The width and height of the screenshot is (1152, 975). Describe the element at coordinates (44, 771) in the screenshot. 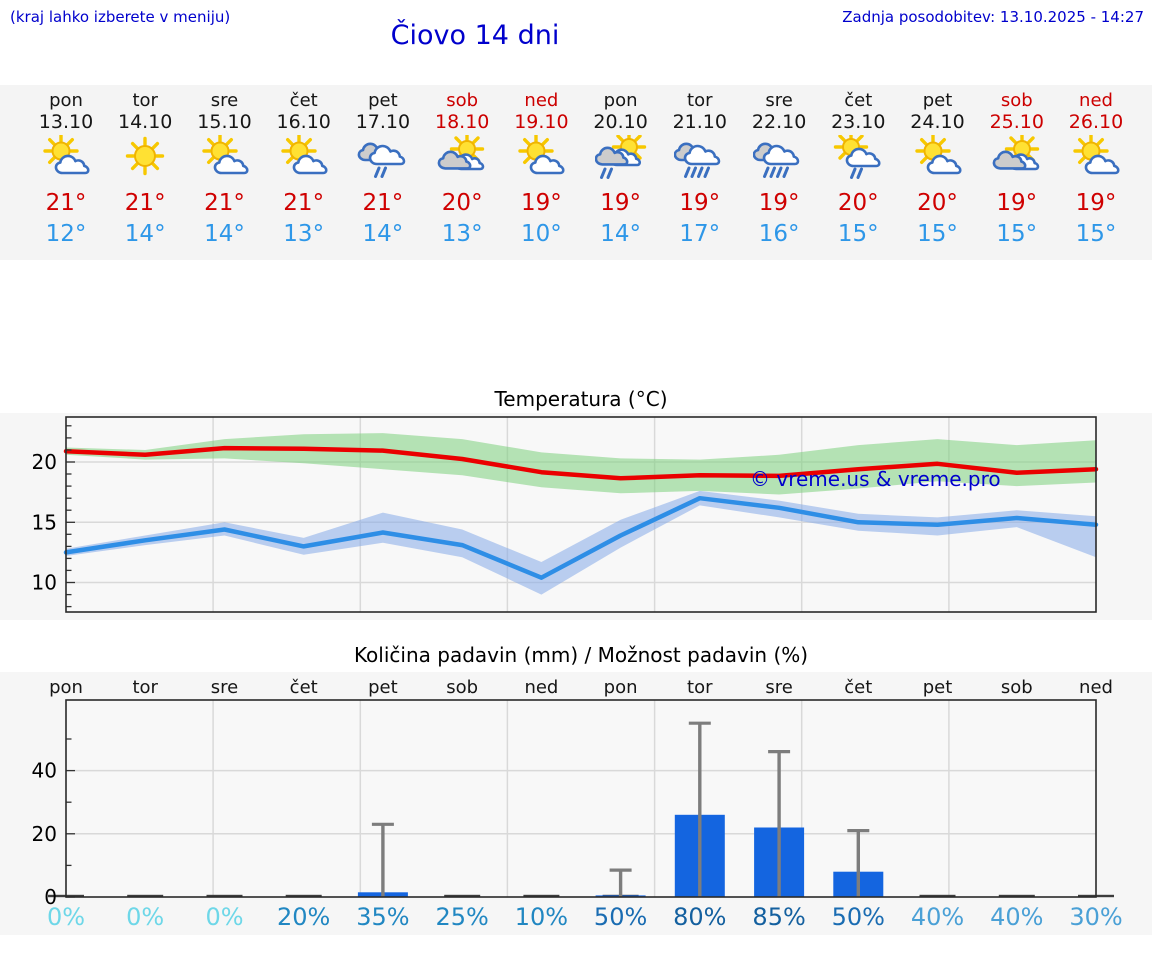

I see `precip-ytick: 40` at that location.